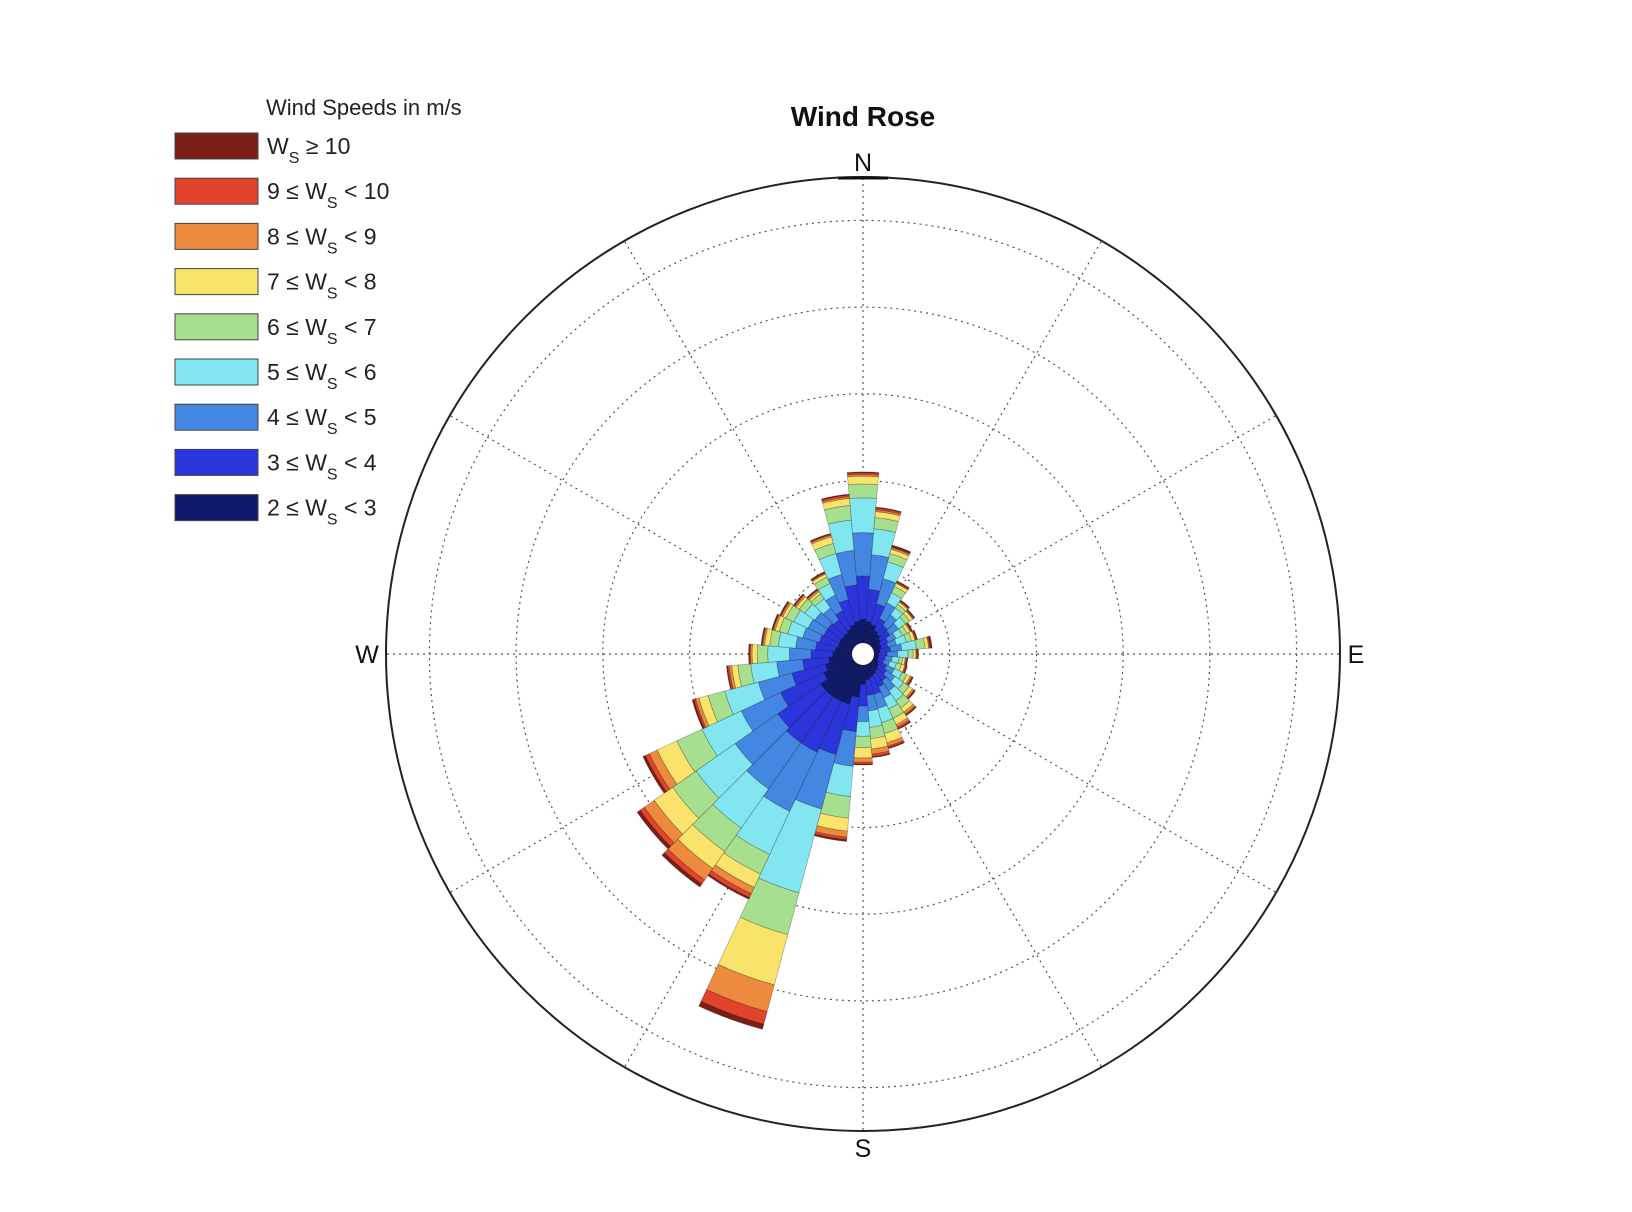 The height and width of the screenshot is (1212, 1632). I want to click on wedge-170-speed->=10, so click(881, 756).